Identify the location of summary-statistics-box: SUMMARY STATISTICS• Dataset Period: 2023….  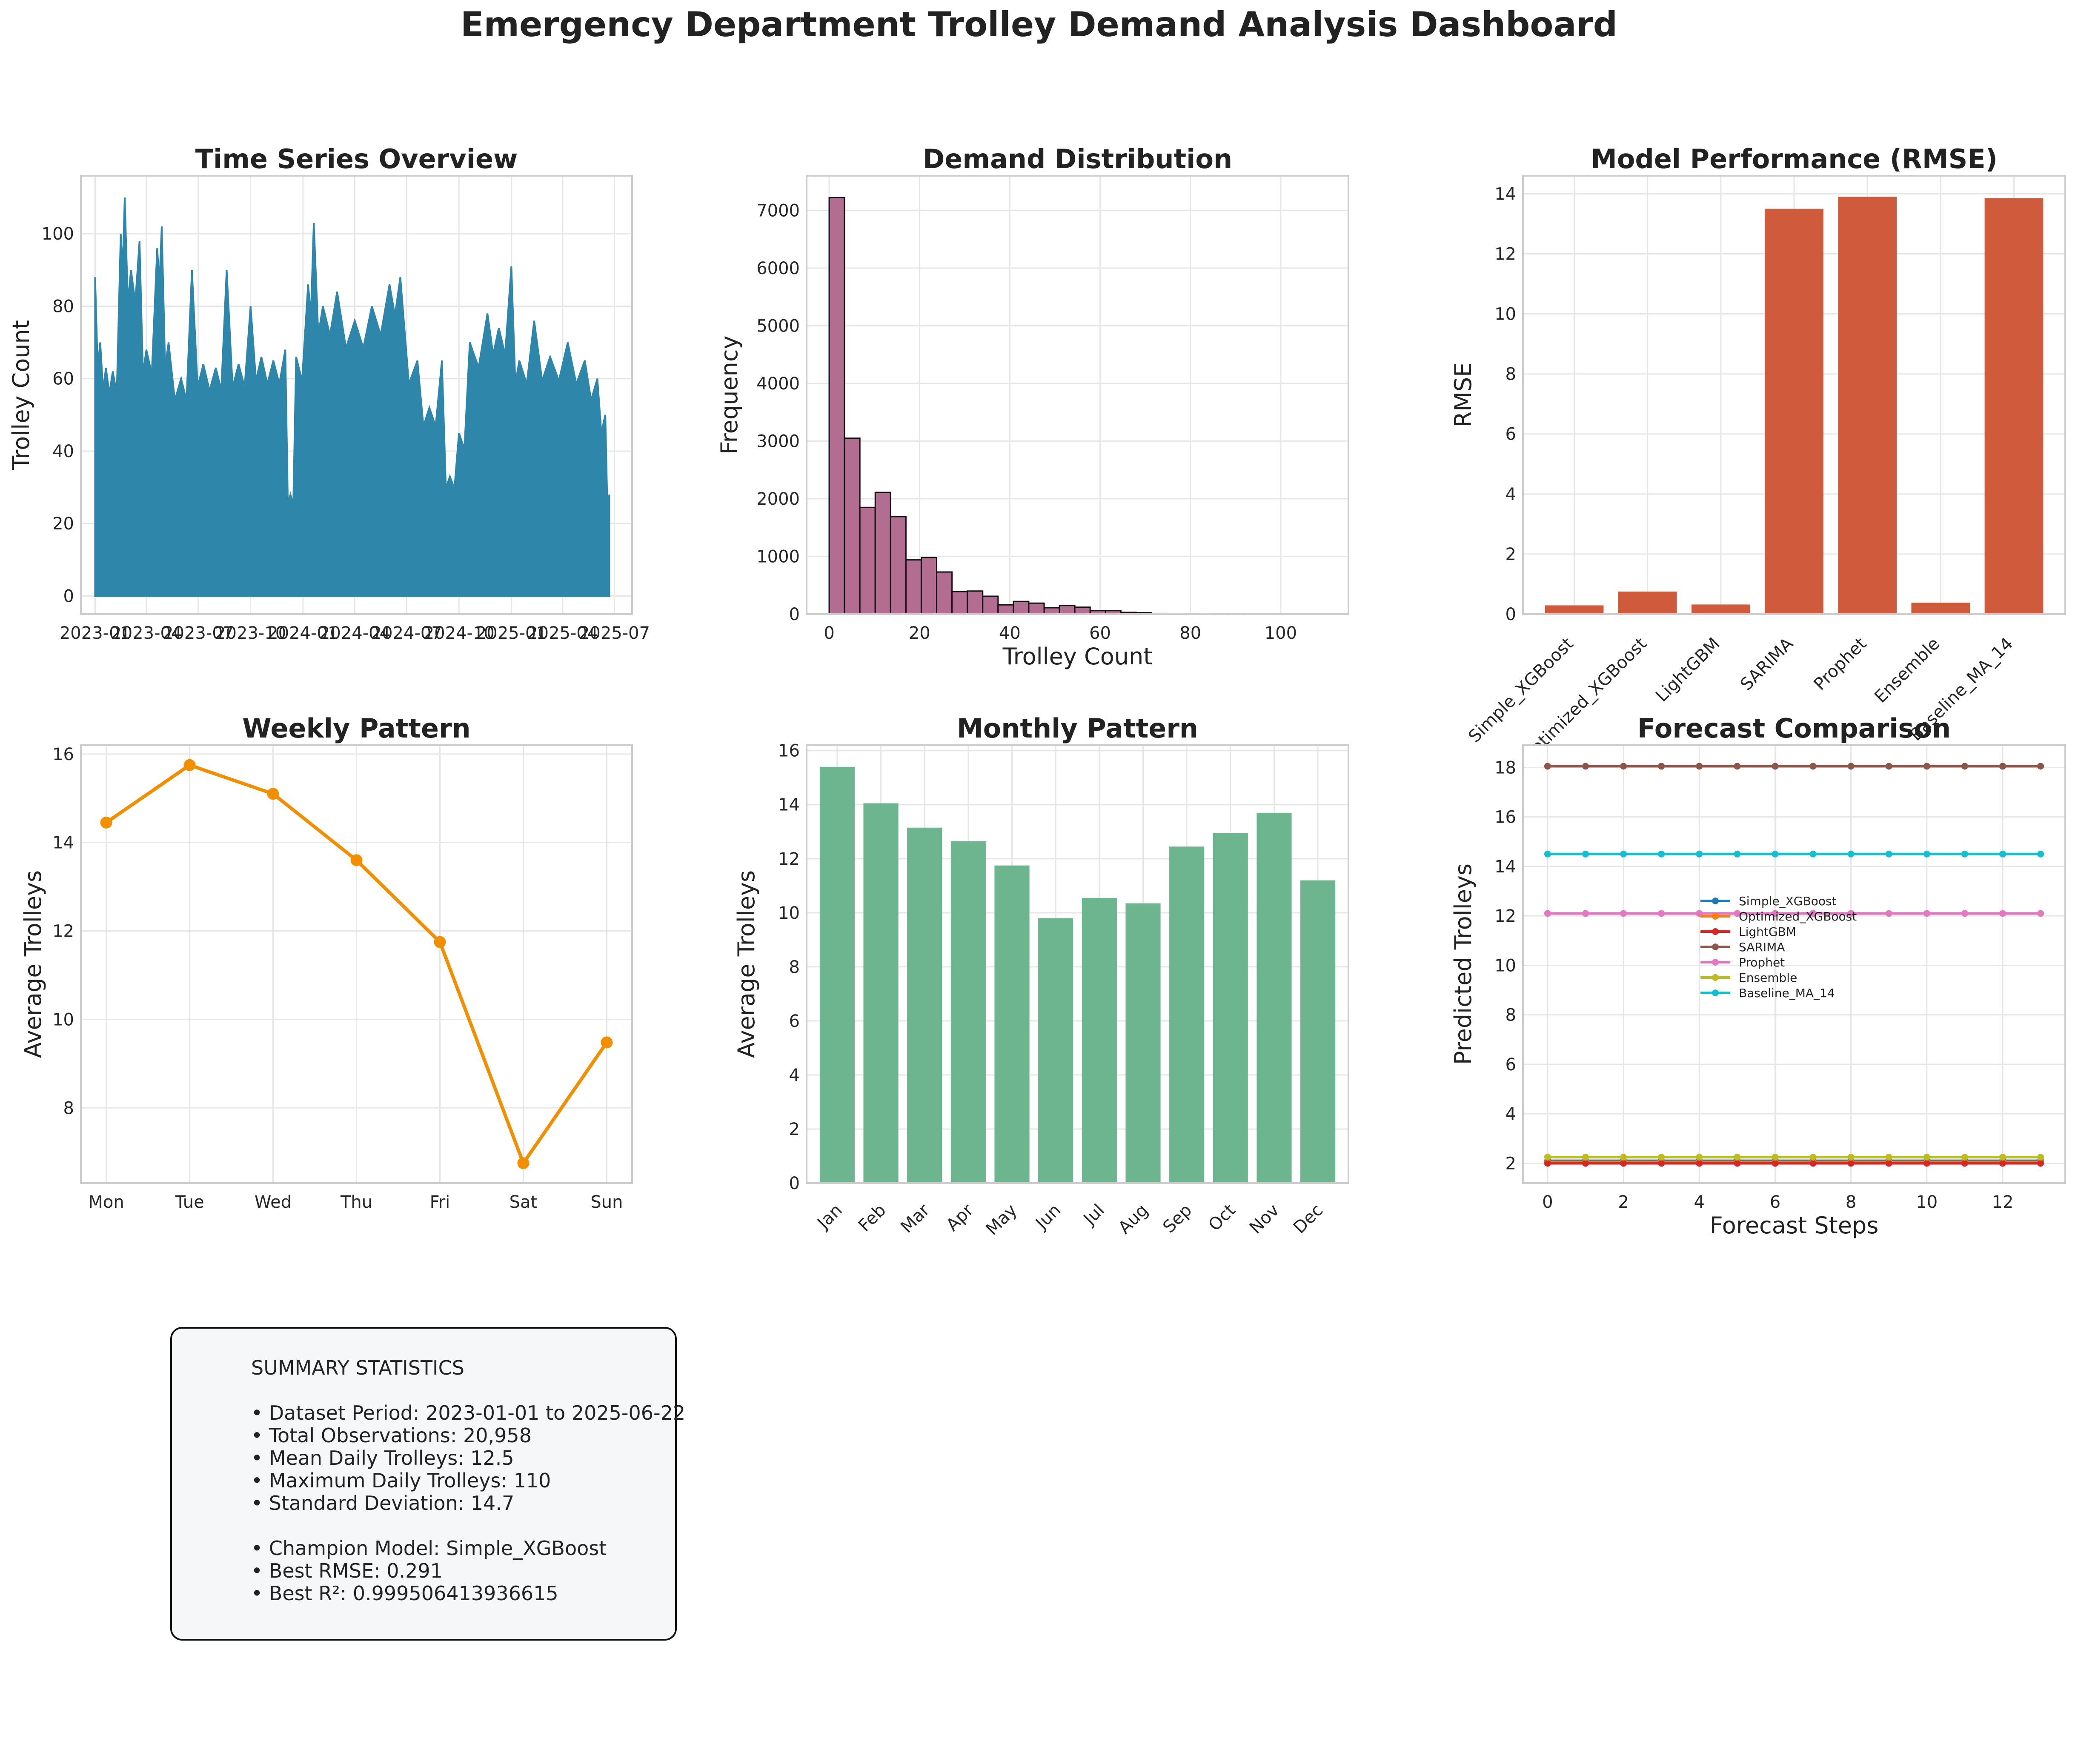
(423, 1484).